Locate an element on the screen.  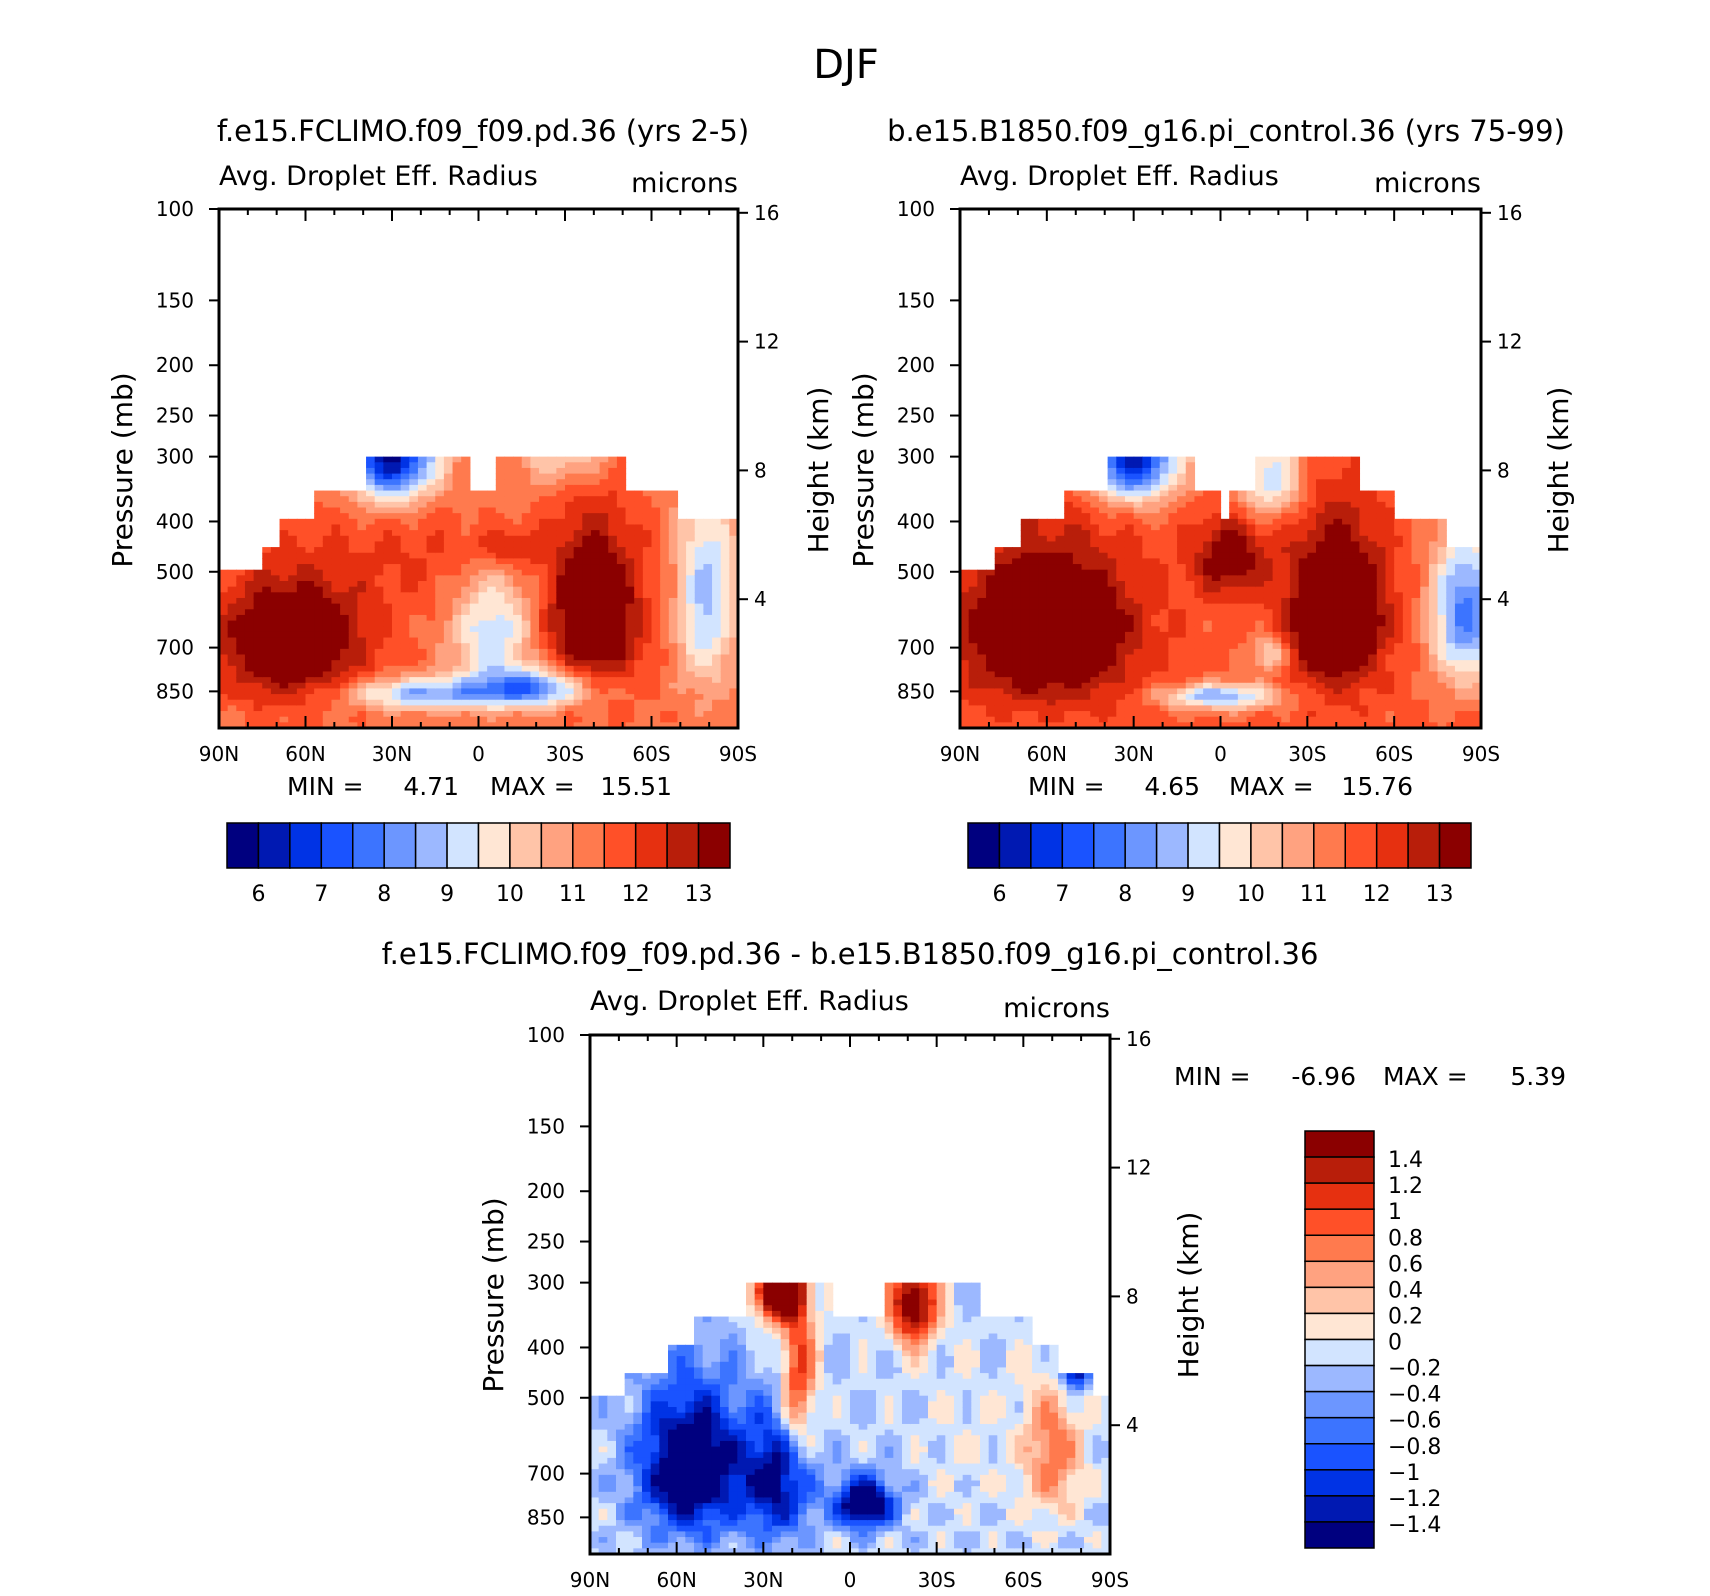
colorbar-box is located at coordinates (651, 845).